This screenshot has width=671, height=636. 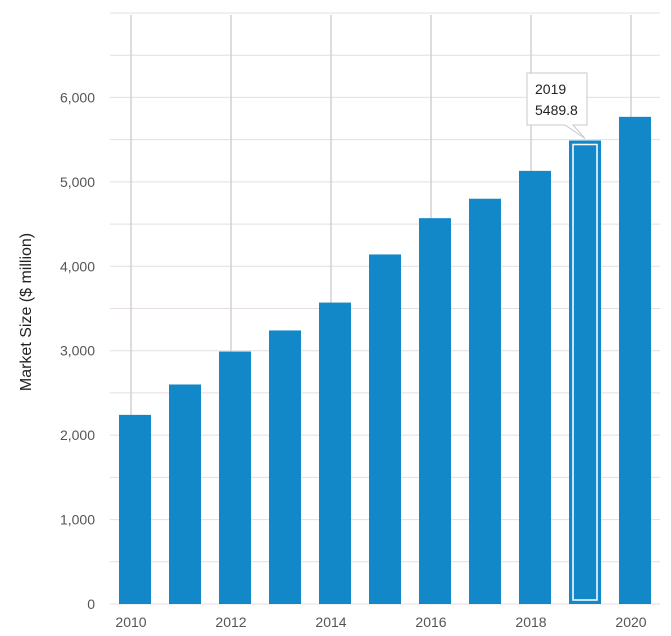 What do you see at coordinates (77, 435) in the screenshot?
I see `y-tick-label: 2,000` at bounding box center [77, 435].